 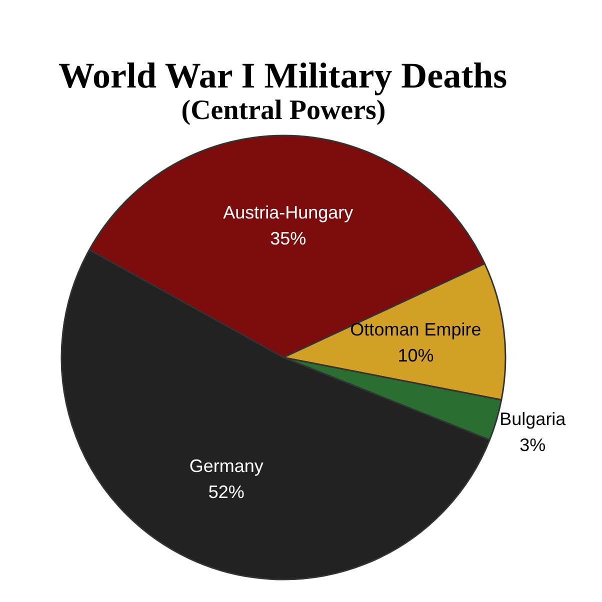 What do you see at coordinates (533, 444) in the screenshot?
I see `data-label: 3%` at bounding box center [533, 444].